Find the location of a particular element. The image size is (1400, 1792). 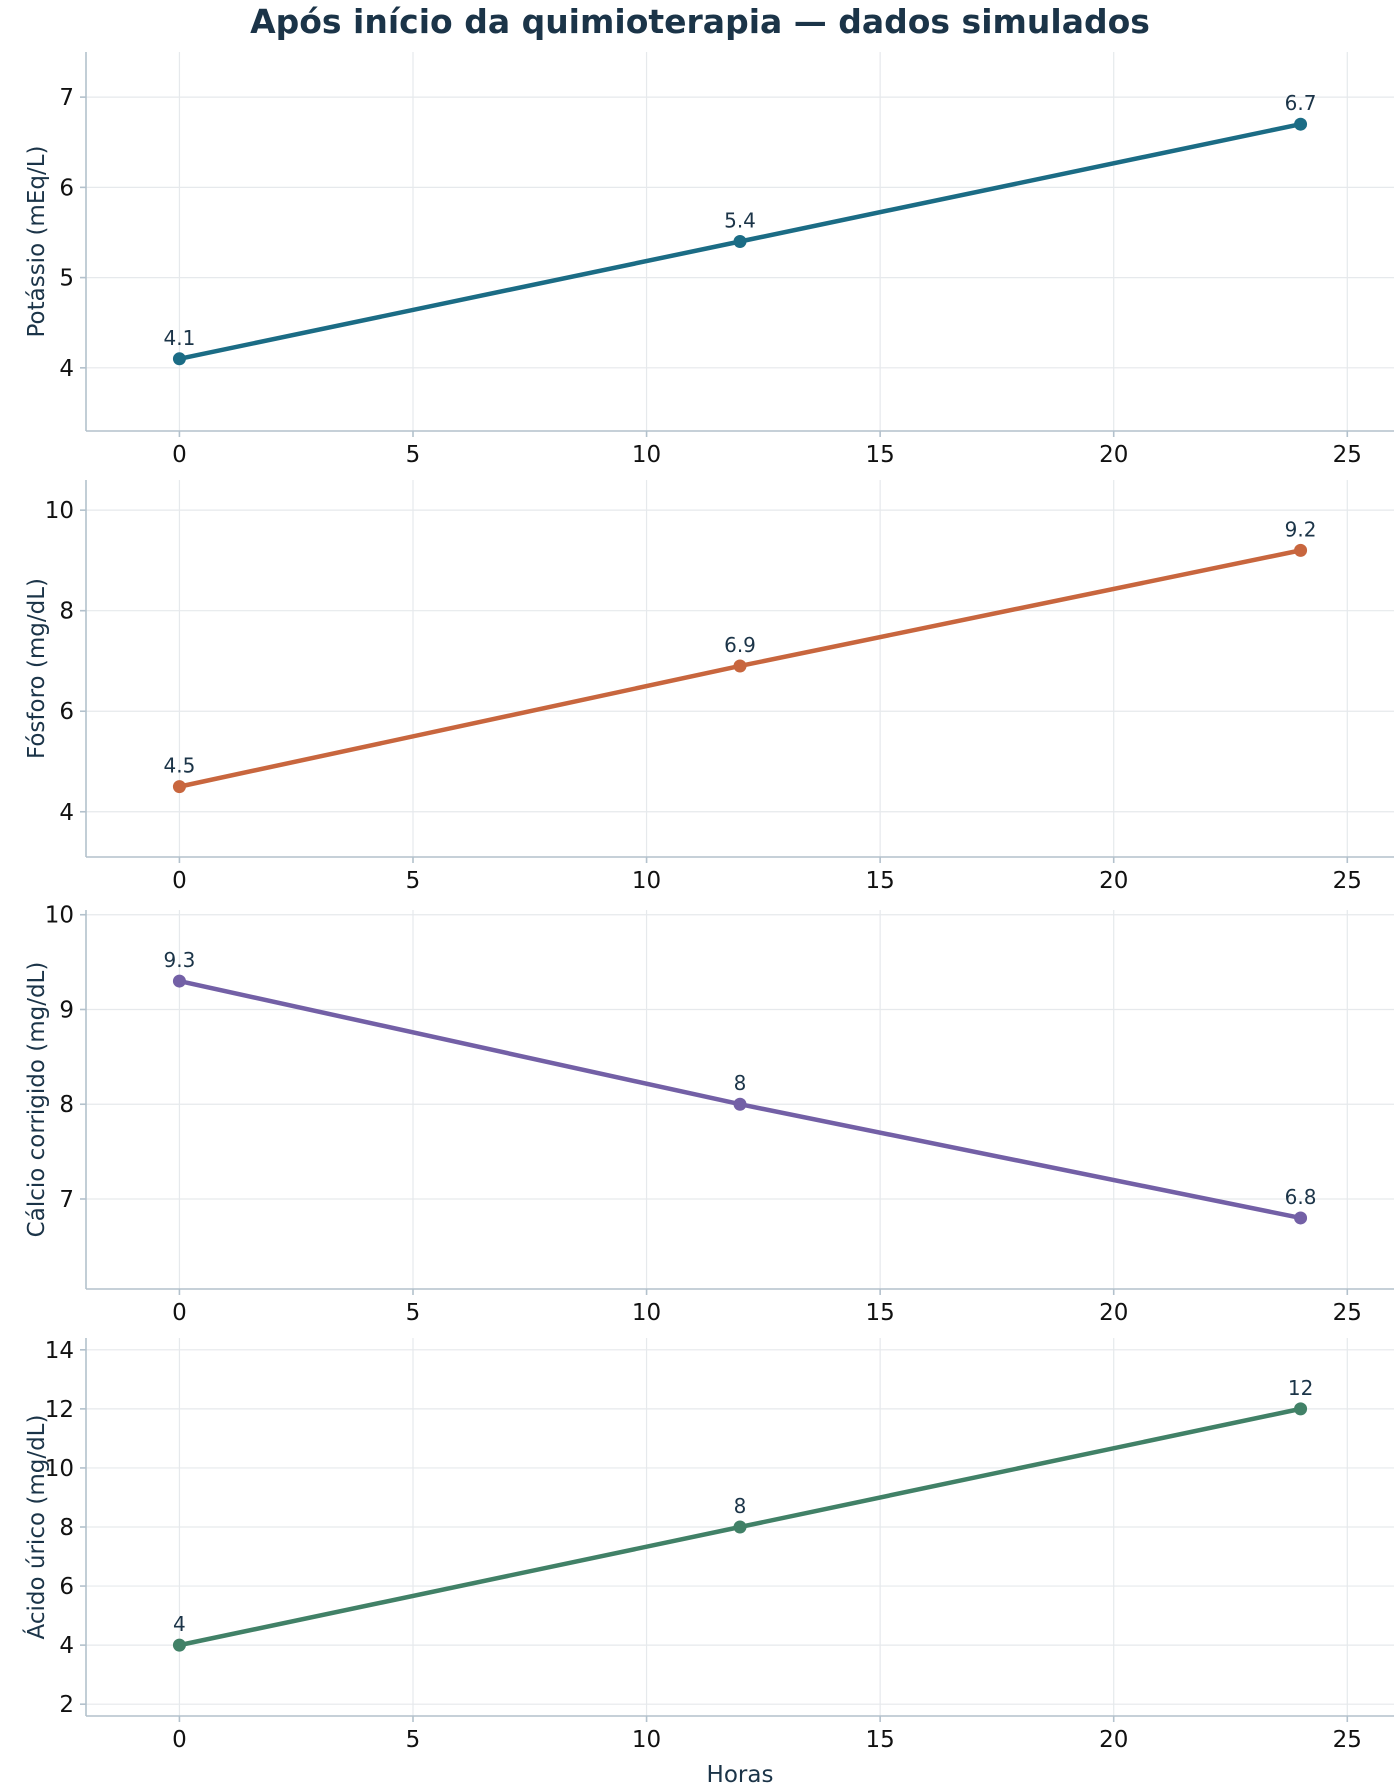

data-label: 6.9 is located at coordinates (740, 645).